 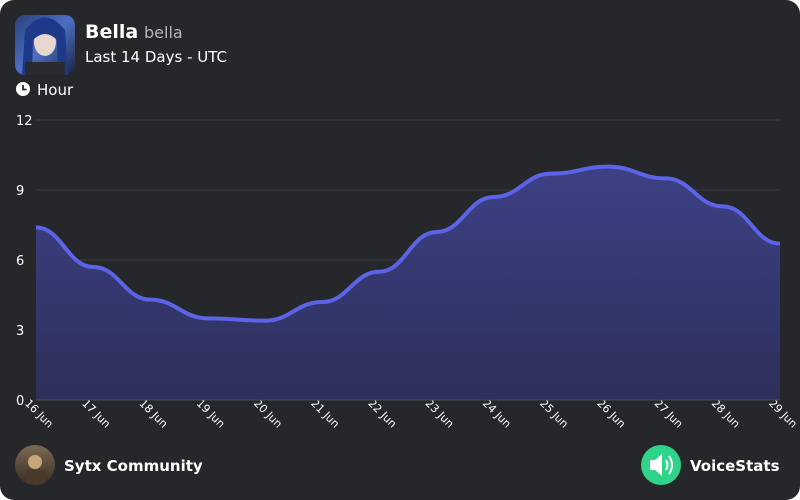 I want to click on clock-icon, so click(x=23, y=89).